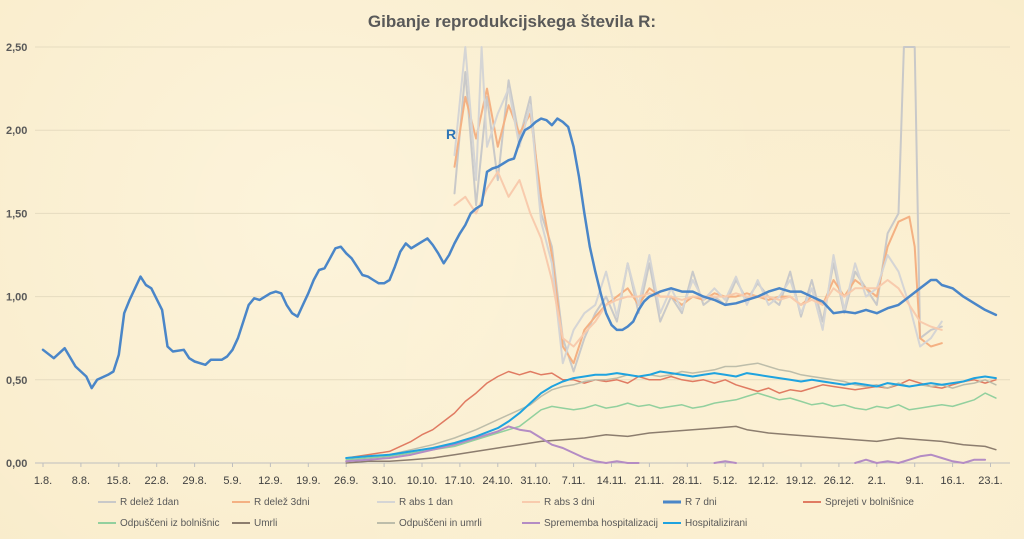 This screenshot has width=1024, height=539. I want to click on legend-item: R abs 3 dni, so click(558, 502).